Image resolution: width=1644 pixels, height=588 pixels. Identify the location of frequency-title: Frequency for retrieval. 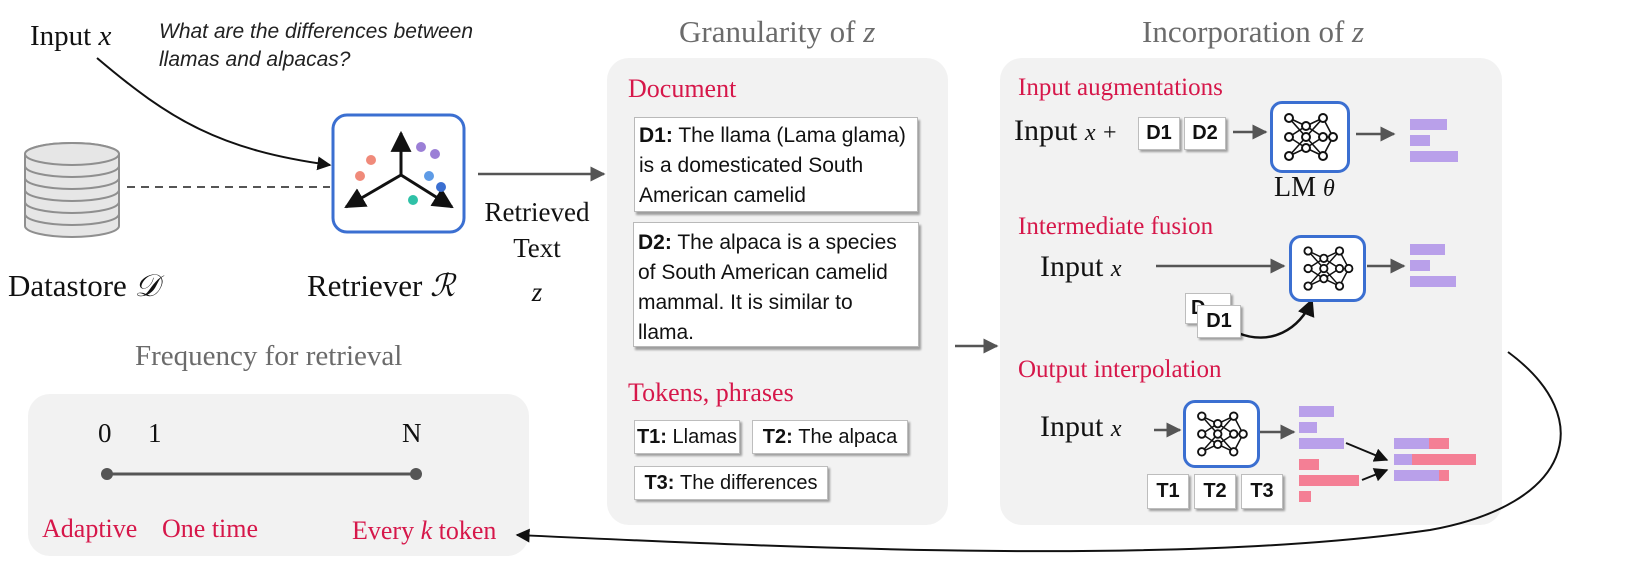
(269, 356).